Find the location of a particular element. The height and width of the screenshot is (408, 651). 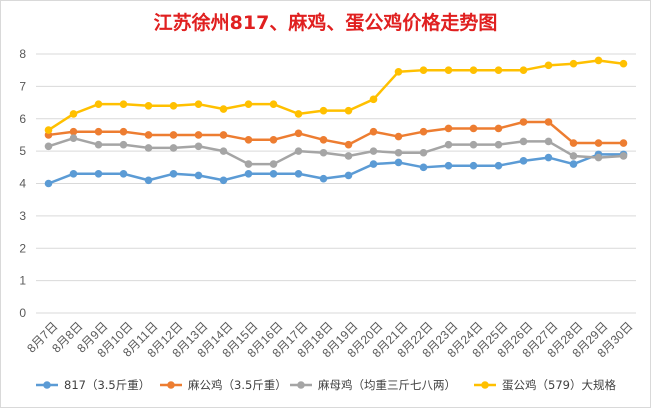

legend-label: 817（3.5斤重） is located at coordinates (107, 385).